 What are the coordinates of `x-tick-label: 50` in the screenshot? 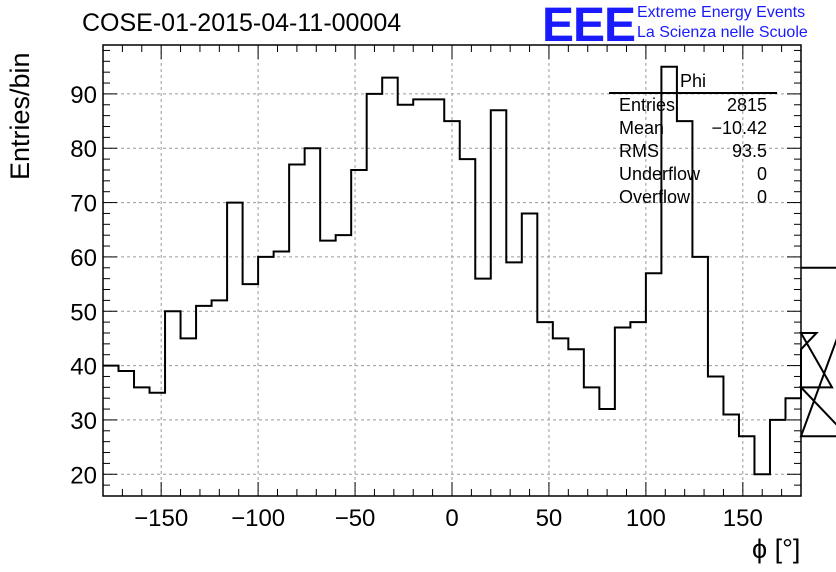 It's located at (549, 518).